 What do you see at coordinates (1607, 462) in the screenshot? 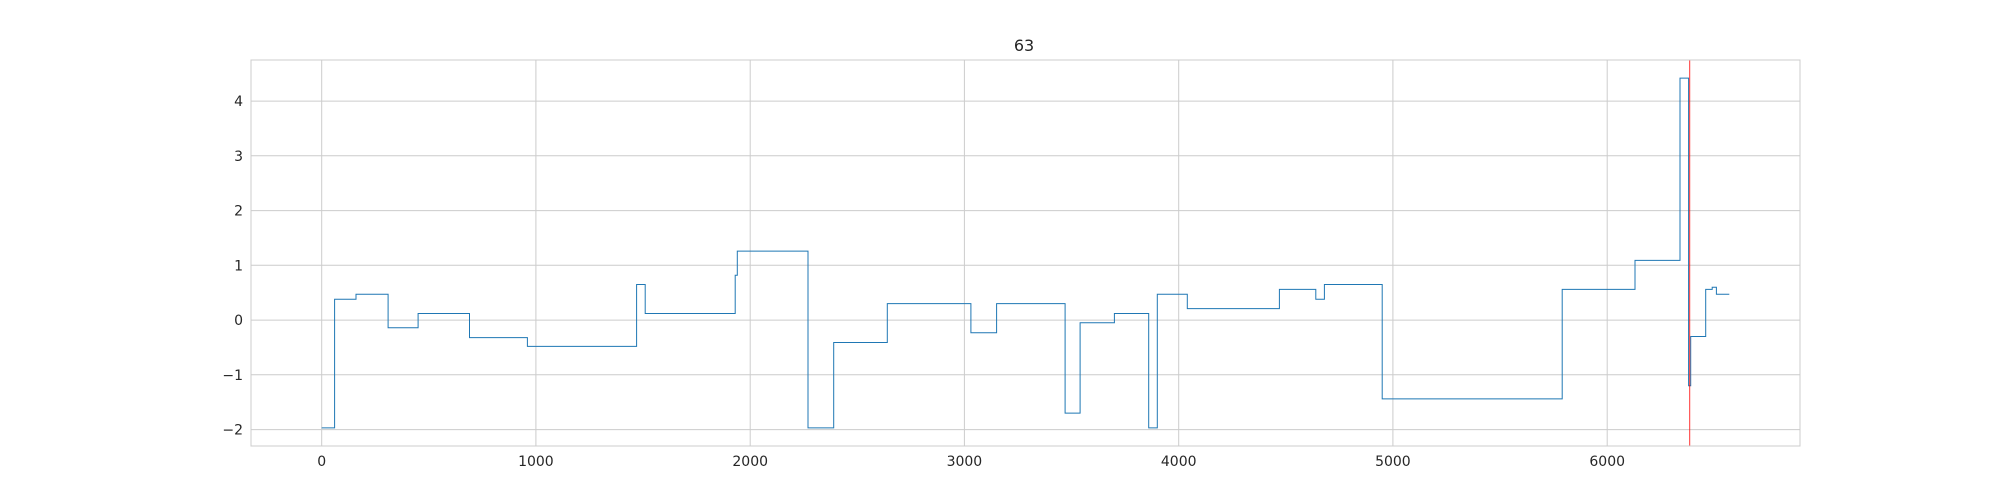
I see `x-tick-label: 6000` at bounding box center [1607, 462].